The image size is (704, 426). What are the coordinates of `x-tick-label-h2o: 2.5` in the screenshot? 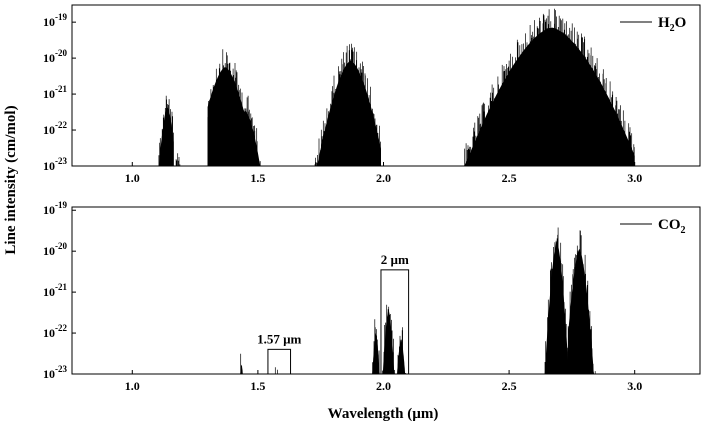 It's located at (509, 178).